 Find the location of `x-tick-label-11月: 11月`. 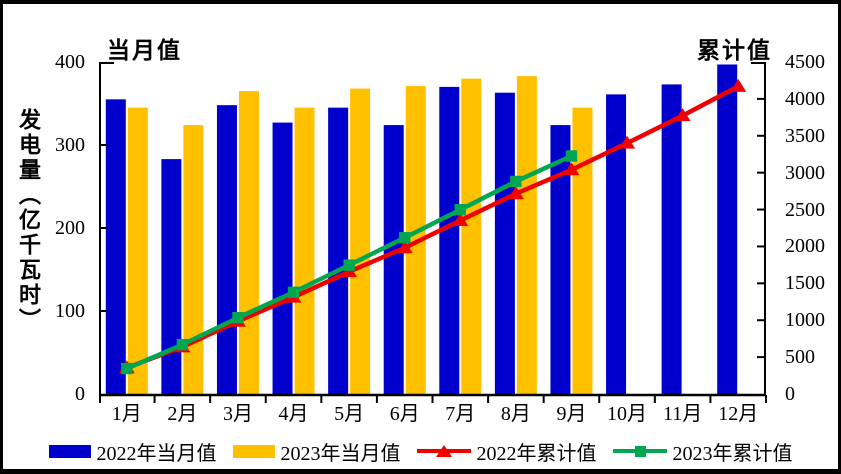

x-tick-label-11月: 11月 is located at coordinates (682, 414).